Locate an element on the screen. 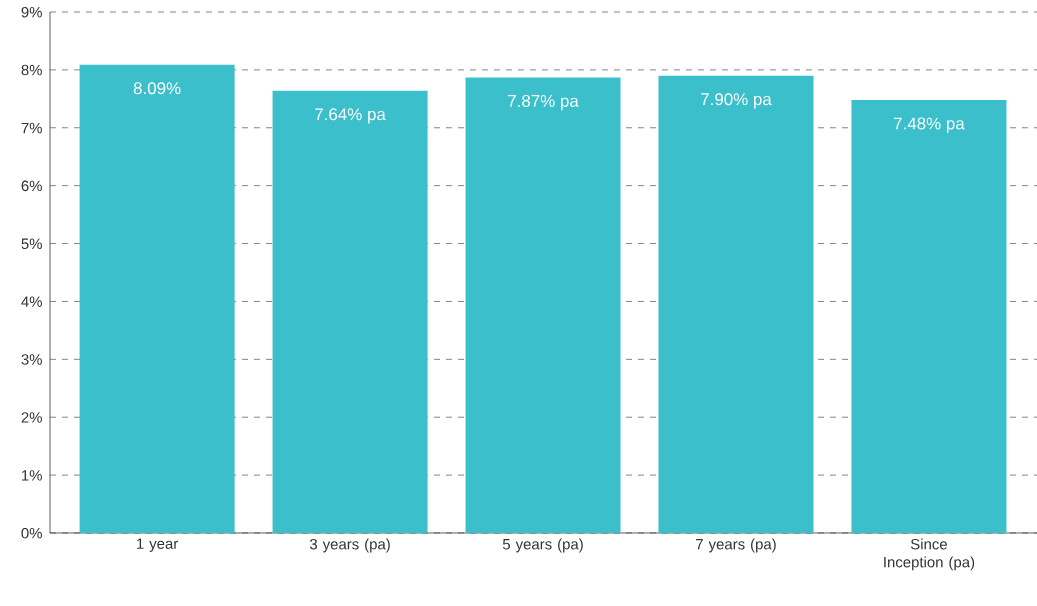  x-tick-label: 3 years (pa) is located at coordinates (349, 545).